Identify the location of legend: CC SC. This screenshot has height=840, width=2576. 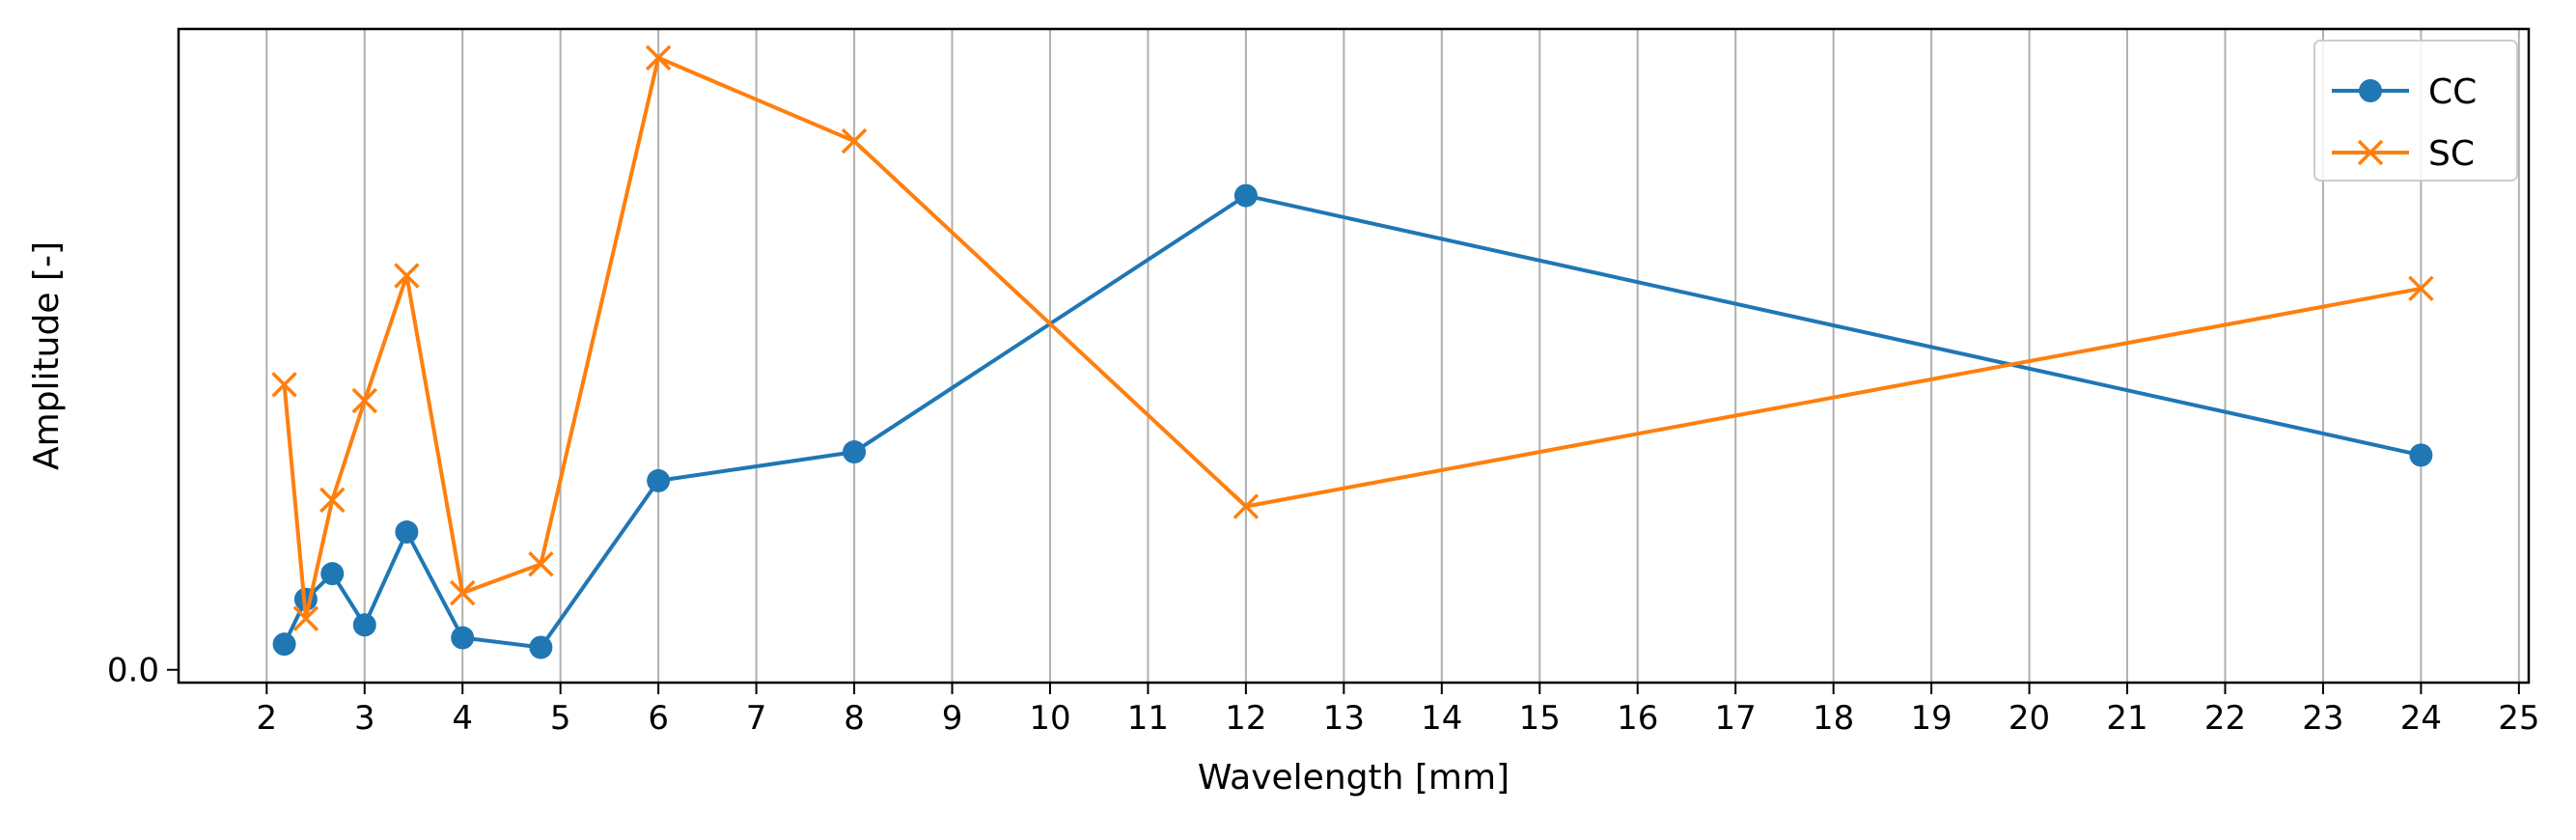
(2415, 111).